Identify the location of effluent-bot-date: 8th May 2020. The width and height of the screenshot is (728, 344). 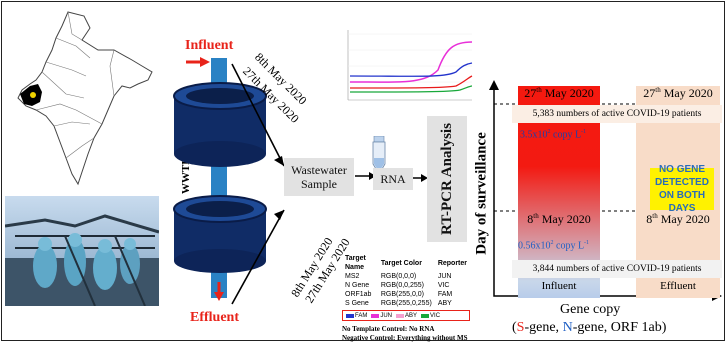
(678, 219).